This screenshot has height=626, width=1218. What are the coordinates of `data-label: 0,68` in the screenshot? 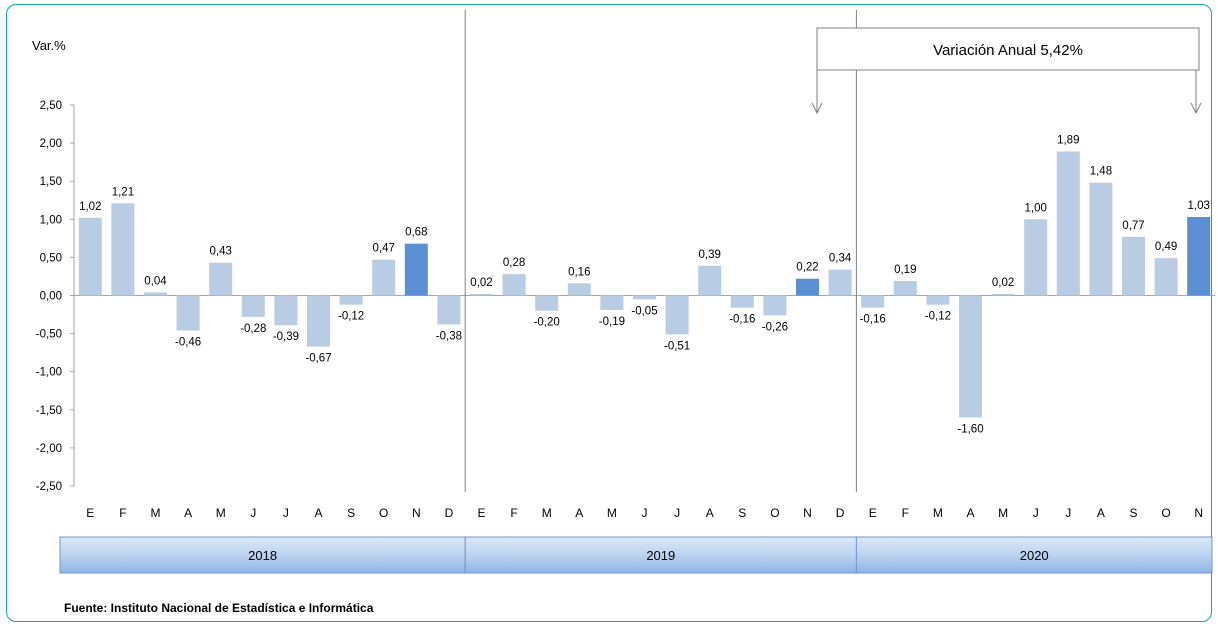 It's located at (416, 233).